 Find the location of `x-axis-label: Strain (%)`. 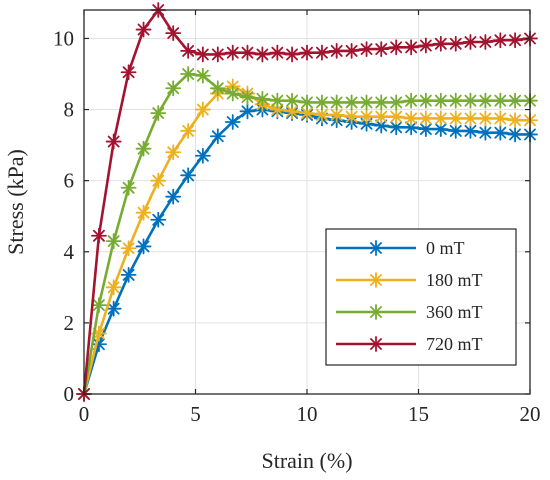

x-axis-label: Strain (%) is located at coordinates (306, 460).